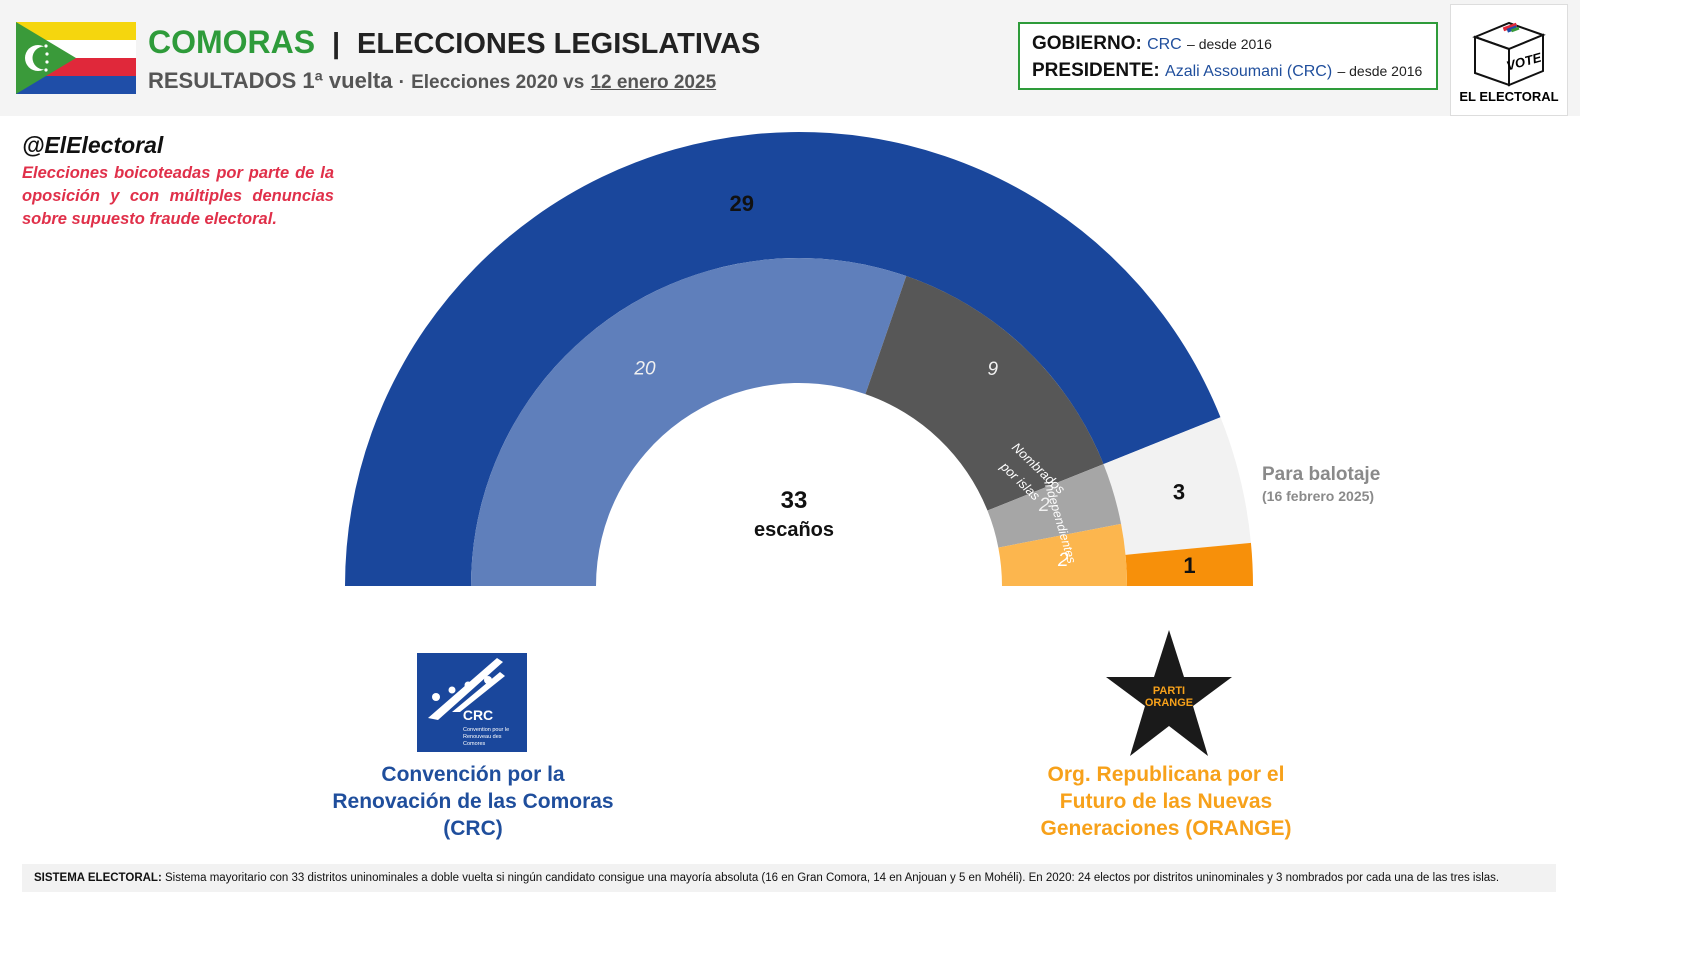  I want to click on logo-brand: EL ELECTORAL, so click(1508, 96).